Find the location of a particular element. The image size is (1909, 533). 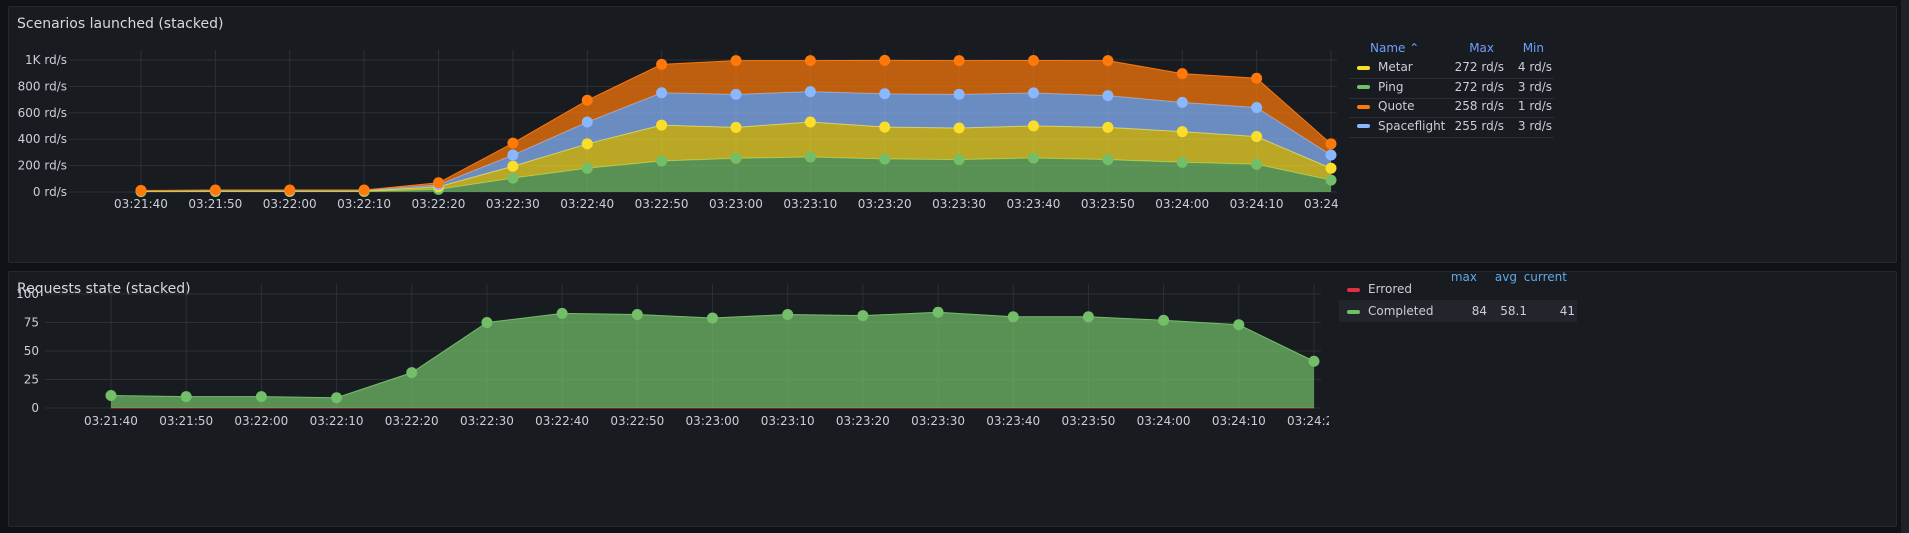

legend-item-errored: Errored is located at coordinates (1458, 289).